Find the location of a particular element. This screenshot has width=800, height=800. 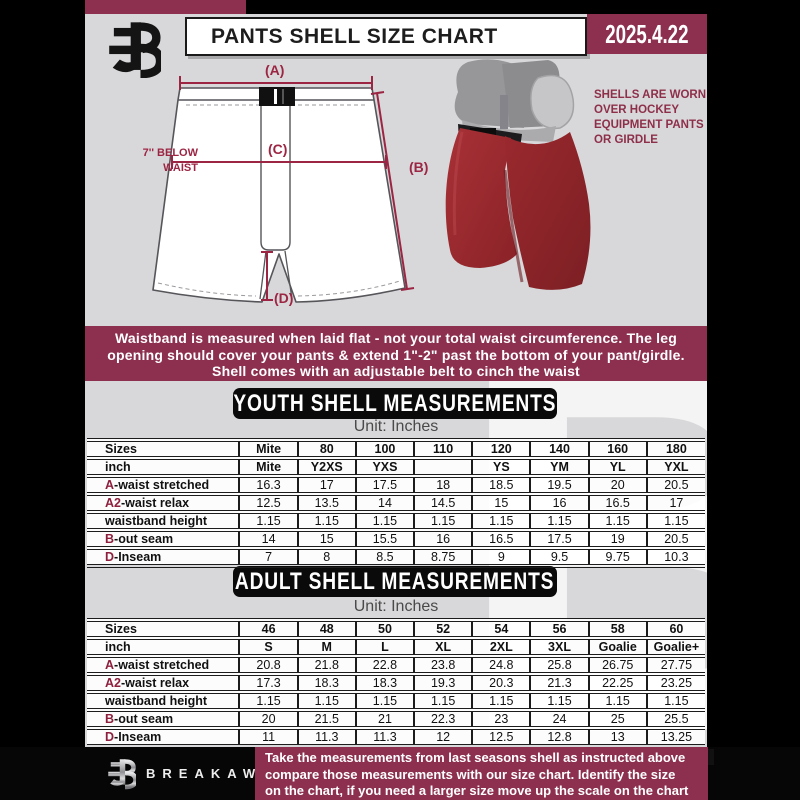

size-cell: 9 is located at coordinates (501, 557).